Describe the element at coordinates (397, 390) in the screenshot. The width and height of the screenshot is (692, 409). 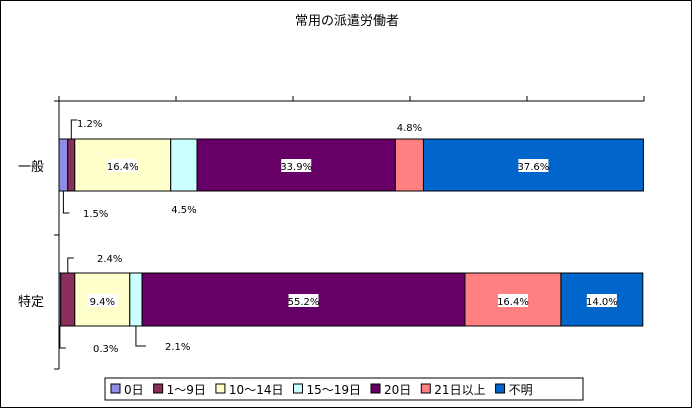
I see `legend-label: 20日` at that location.